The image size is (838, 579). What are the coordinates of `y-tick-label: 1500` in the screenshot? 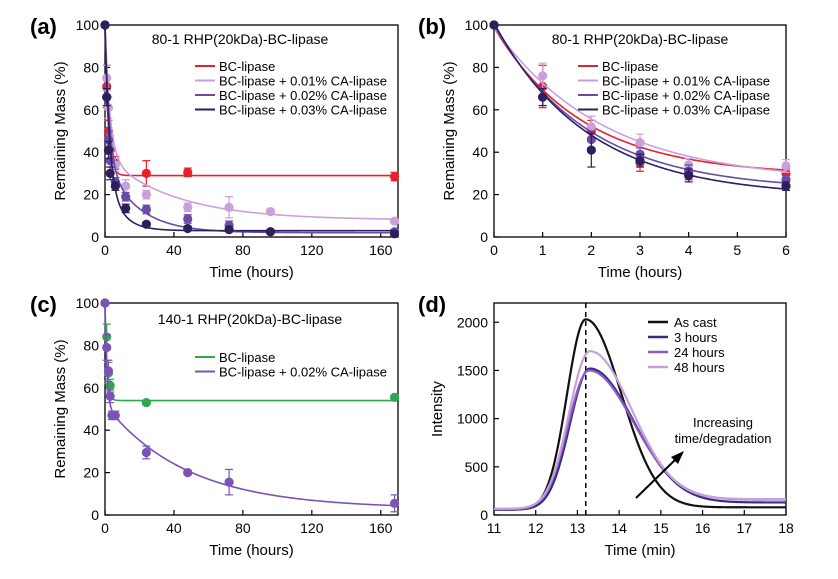 It's located at (472, 370).